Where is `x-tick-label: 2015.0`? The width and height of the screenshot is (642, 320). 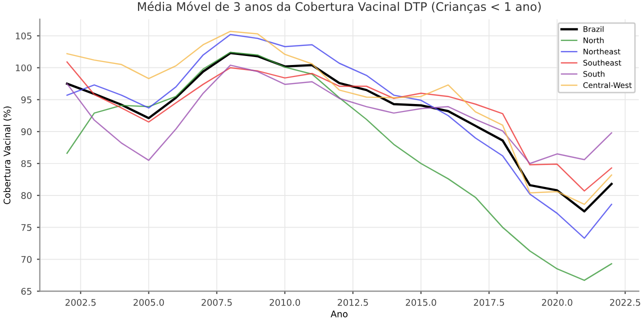 x-tick-label: 2015.0 is located at coordinates (421, 302).